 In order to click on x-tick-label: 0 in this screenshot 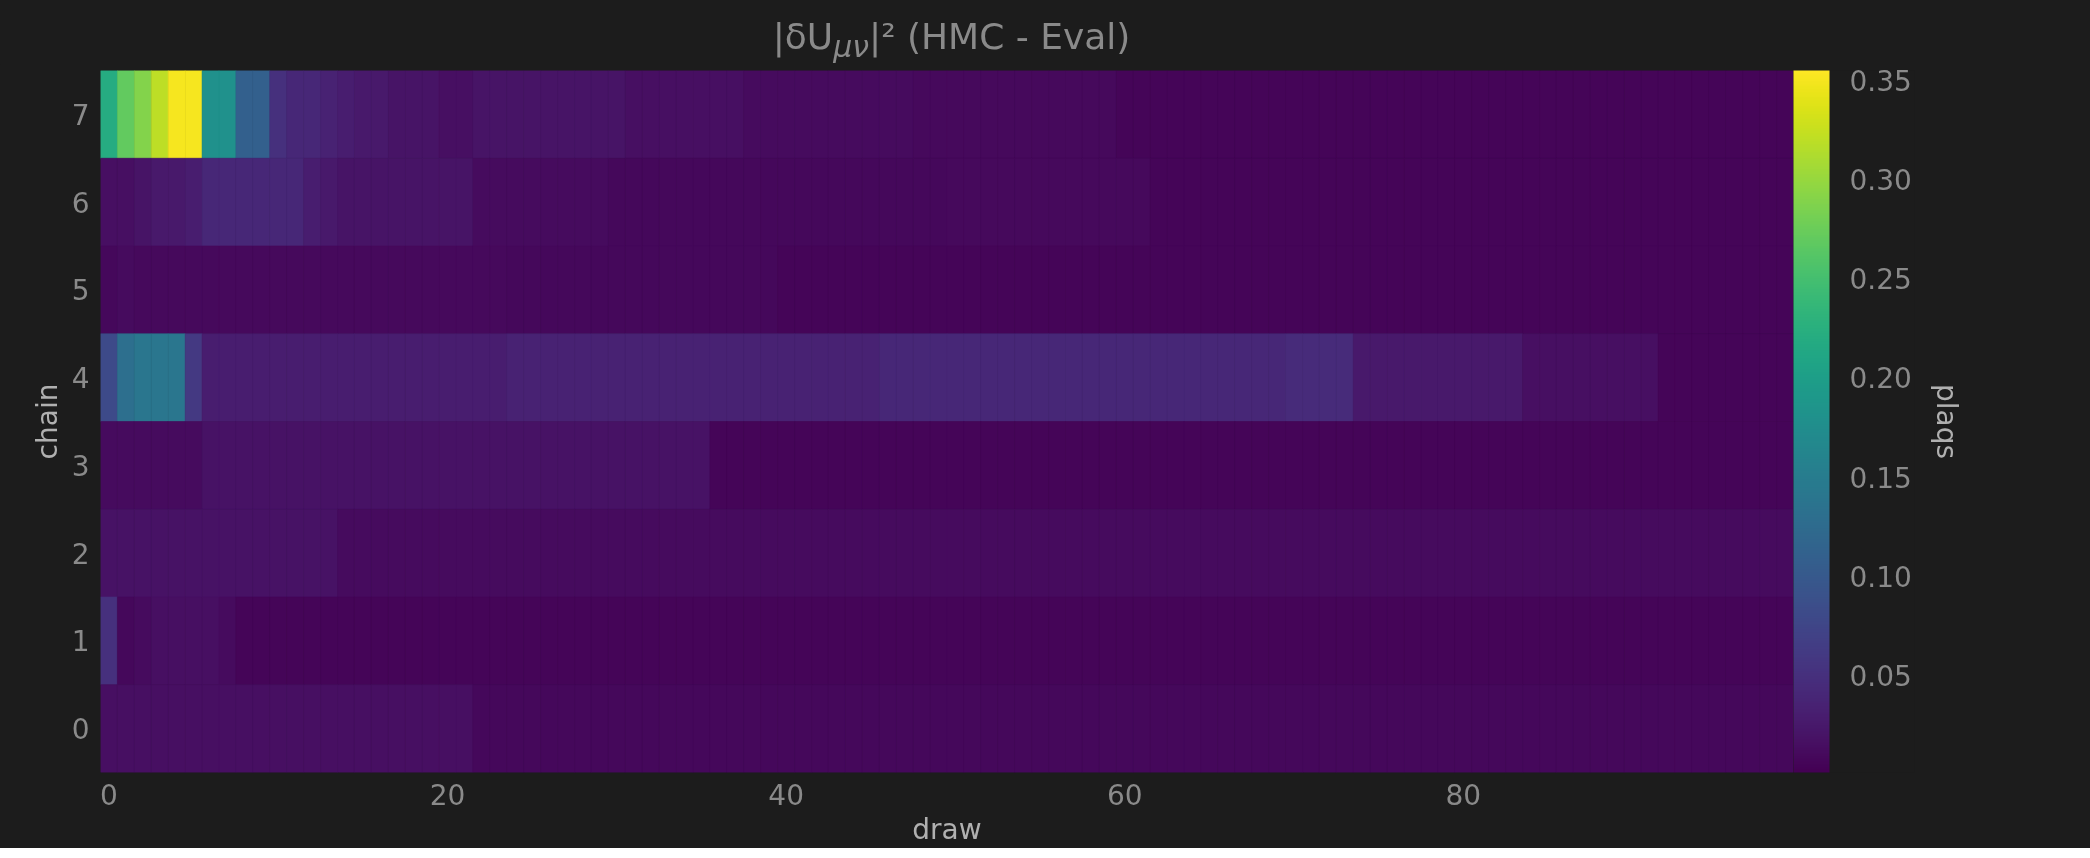, I will do `click(109, 795)`.